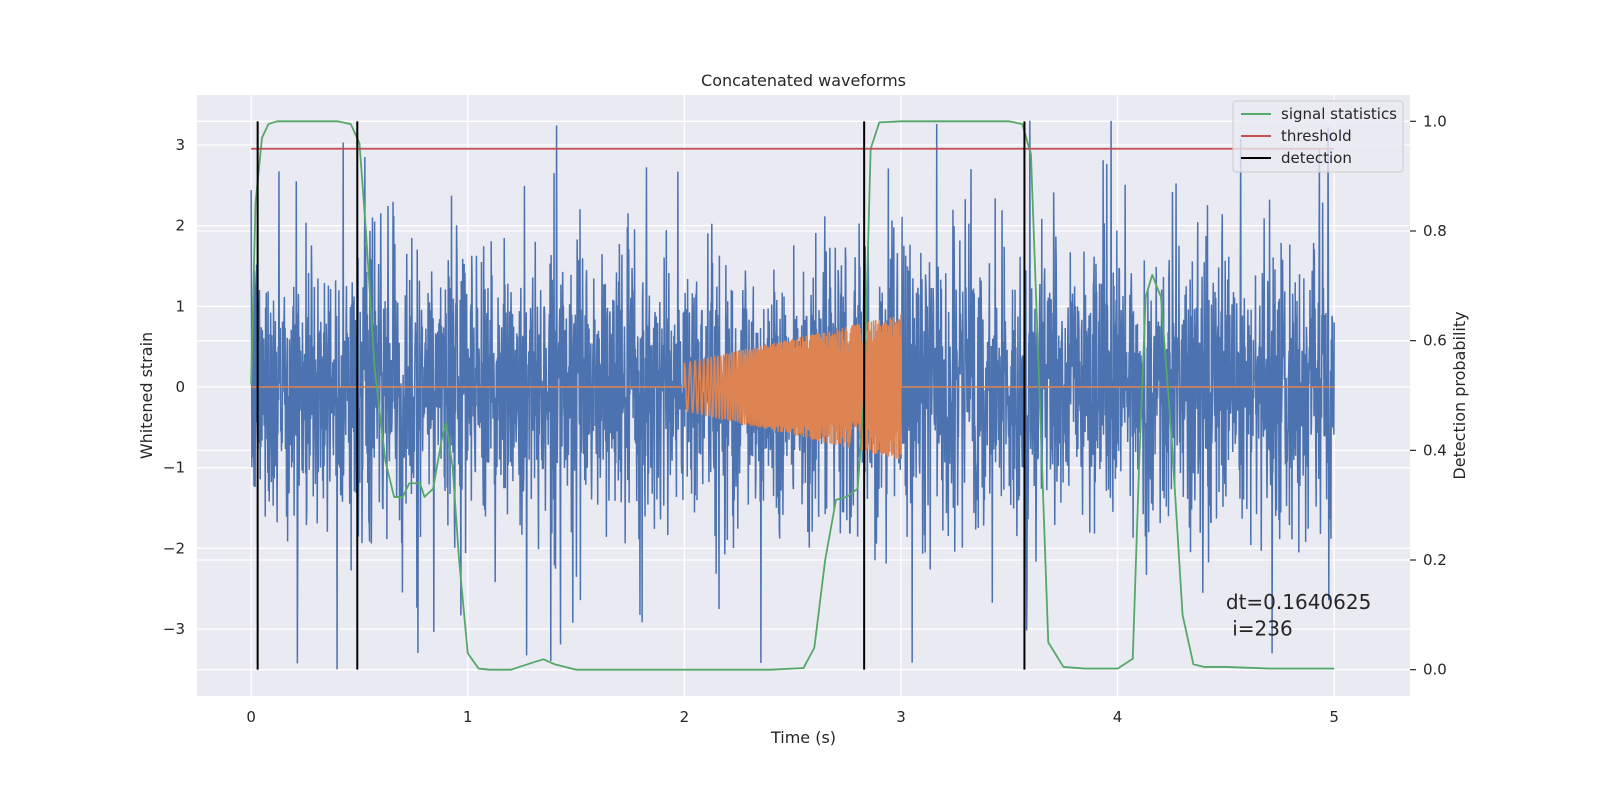 This screenshot has height=800, width=1600. What do you see at coordinates (251, 717) in the screenshot?
I see `x-tick-label: 0` at bounding box center [251, 717].